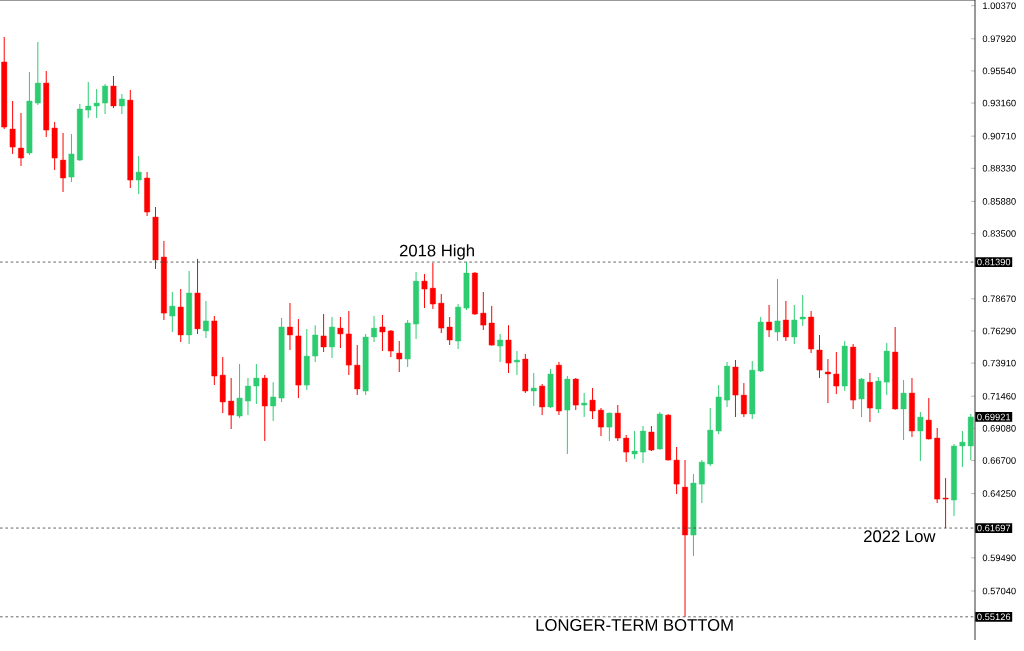  I want to click on y-tick-label: 0.59490, so click(999, 558).